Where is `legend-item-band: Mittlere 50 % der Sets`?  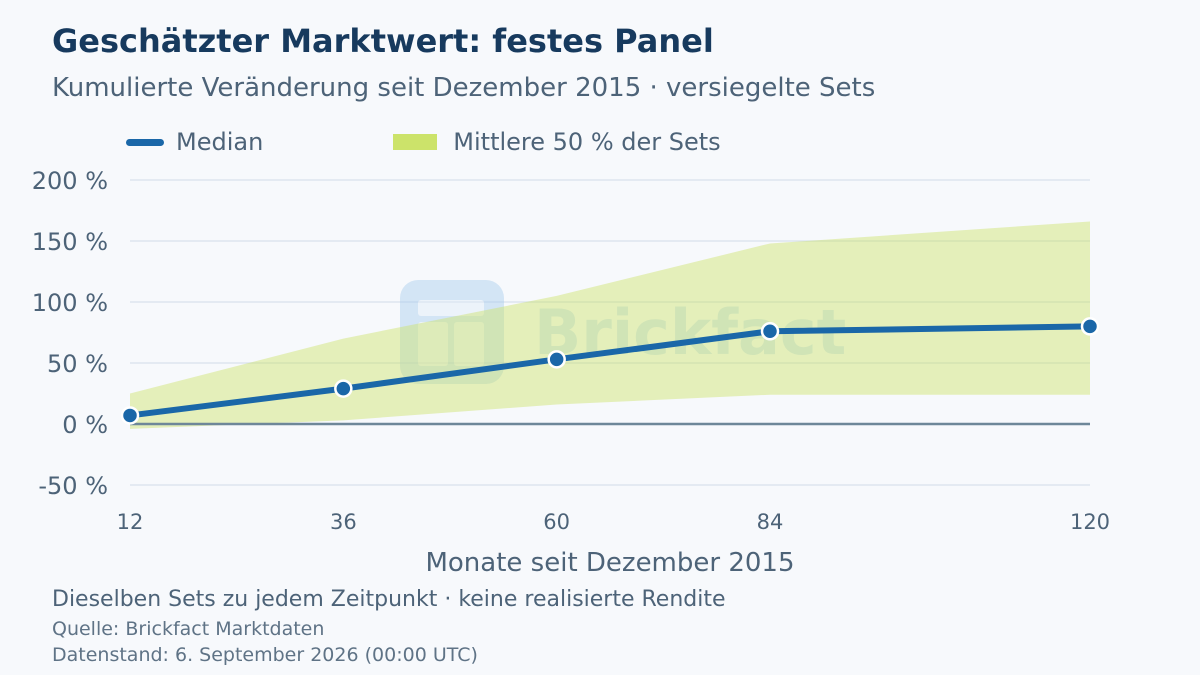 legend-item-band: Mittlere 50 % der Sets is located at coordinates (557, 142).